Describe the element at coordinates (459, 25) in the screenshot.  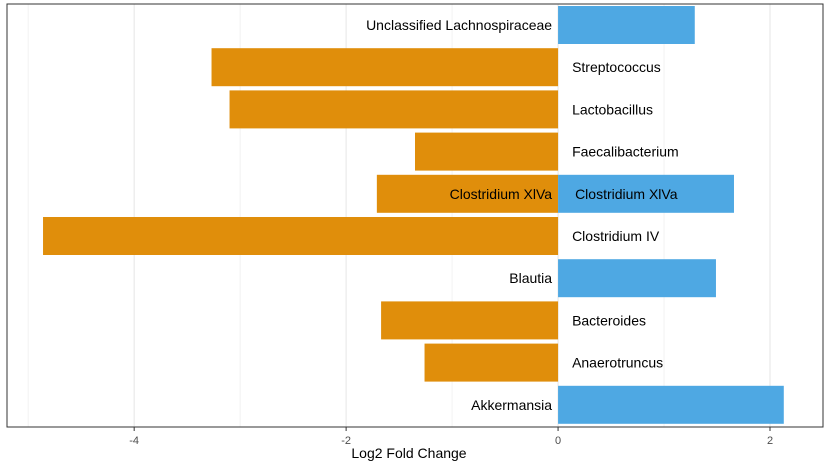
I see `bar-label: Unclassified Lachnospiraceae` at that location.